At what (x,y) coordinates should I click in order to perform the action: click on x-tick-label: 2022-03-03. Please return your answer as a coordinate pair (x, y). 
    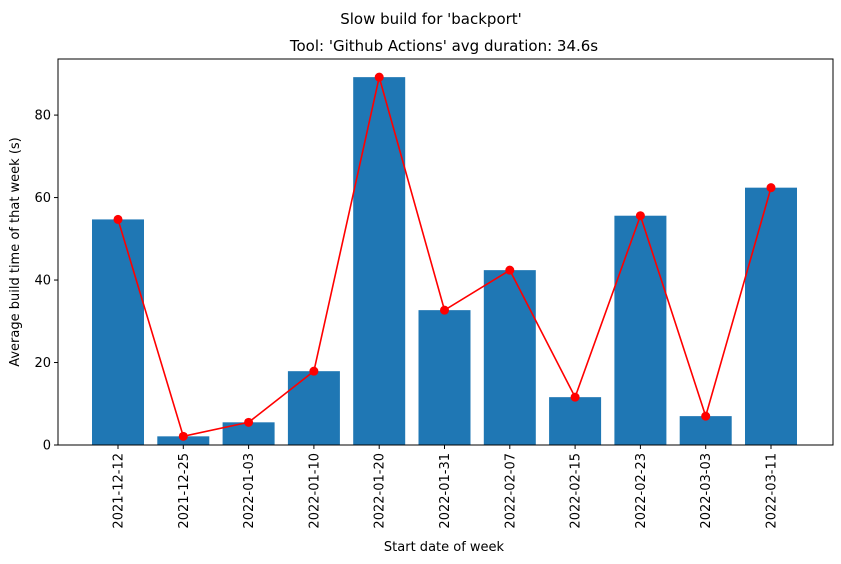
    Looking at the image, I should click on (706, 491).